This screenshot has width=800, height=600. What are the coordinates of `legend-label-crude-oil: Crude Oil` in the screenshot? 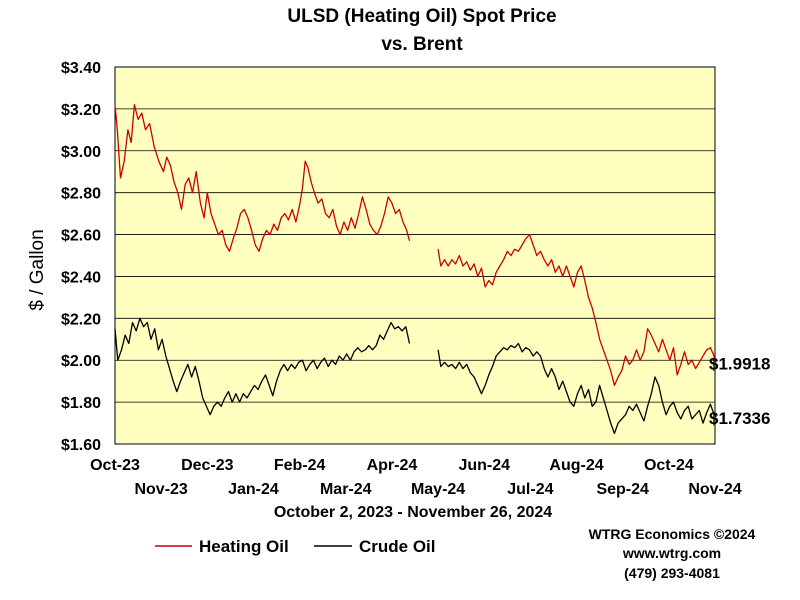 It's located at (397, 546).